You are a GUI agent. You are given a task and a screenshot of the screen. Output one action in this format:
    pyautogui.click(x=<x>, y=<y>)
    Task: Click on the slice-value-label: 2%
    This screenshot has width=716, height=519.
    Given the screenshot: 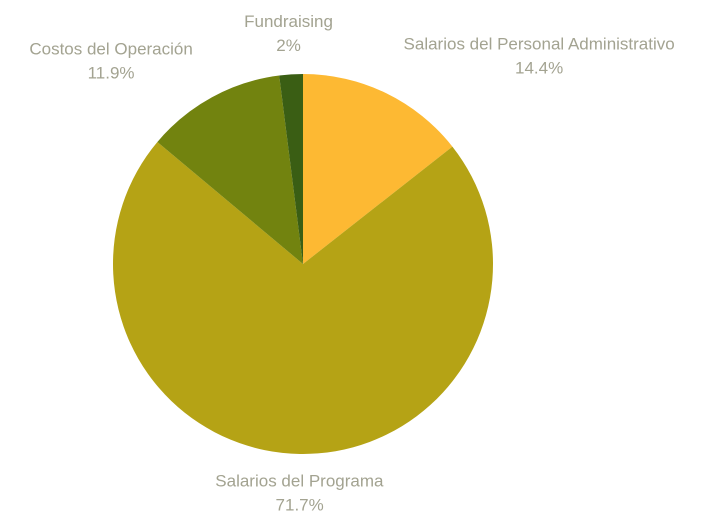 What is the action you would take?
    pyautogui.click(x=288, y=45)
    